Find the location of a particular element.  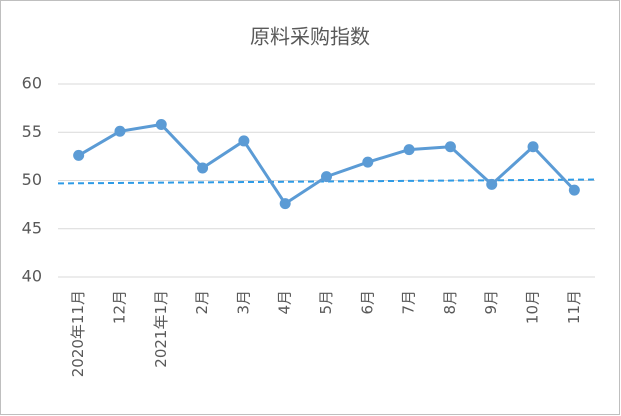

y-tick-label: 50 is located at coordinates (32, 179).